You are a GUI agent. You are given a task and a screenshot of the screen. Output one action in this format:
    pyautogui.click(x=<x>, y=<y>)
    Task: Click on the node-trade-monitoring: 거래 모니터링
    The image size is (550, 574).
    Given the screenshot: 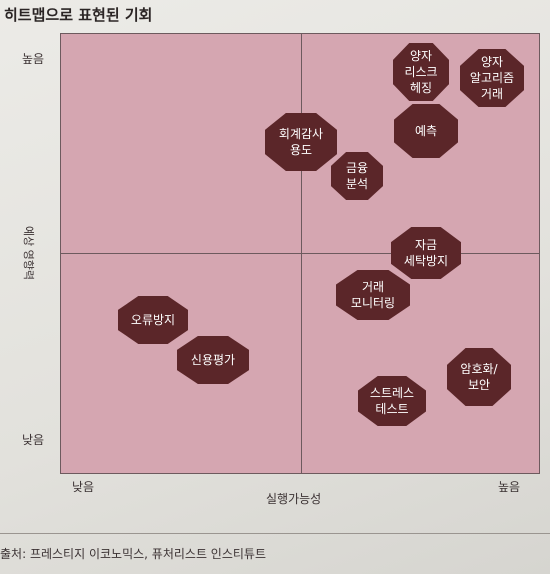 What is the action you would take?
    pyautogui.click(x=373, y=295)
    